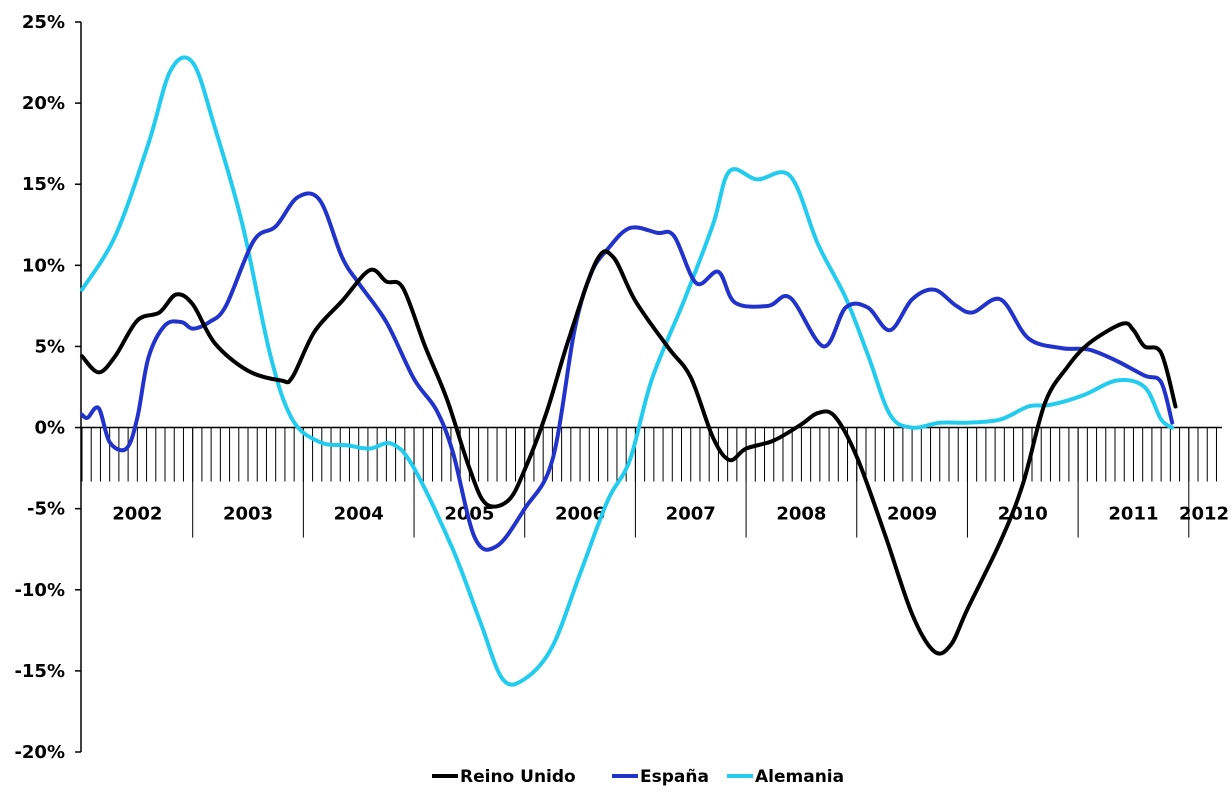 The image size is (1232, 796). Describe the element at coordinates (46, 509) in the screenshot. I see `y-tick-label: -5%` at that location.